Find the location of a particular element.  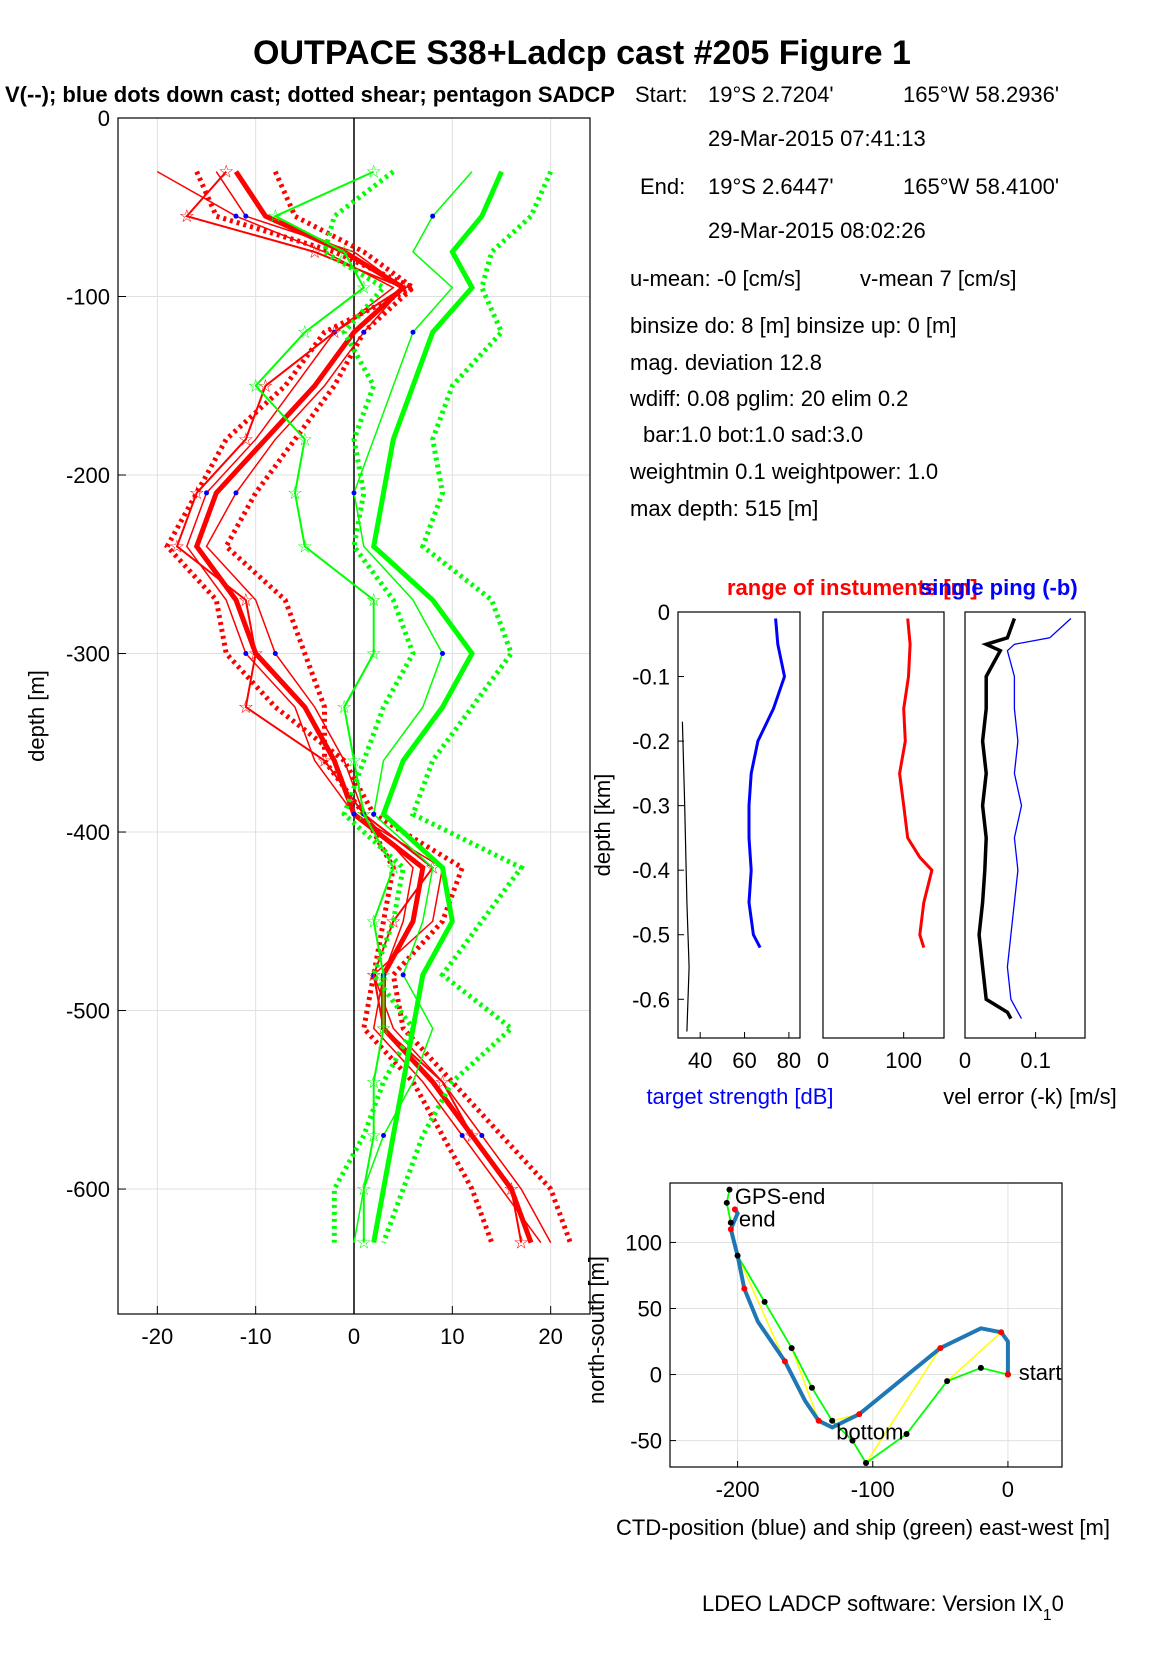

position-label-0: GPS-end is located at coordinates (780, 1196).